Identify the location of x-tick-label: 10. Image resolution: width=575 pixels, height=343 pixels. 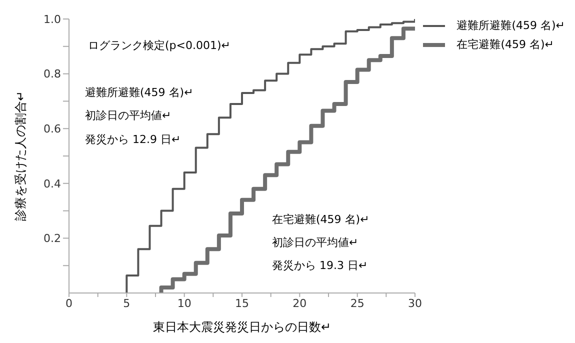
(184, 303).